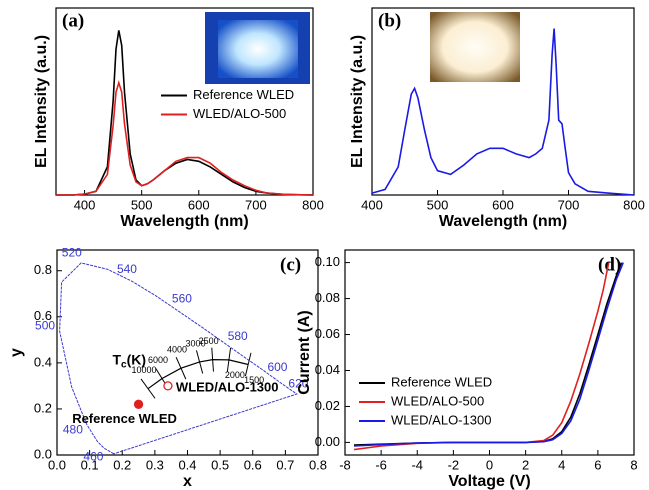 Image resolution: width=649 pixels, height=490 pixels. I want to click on y-tick-label: 0.10, so click(327, 261).